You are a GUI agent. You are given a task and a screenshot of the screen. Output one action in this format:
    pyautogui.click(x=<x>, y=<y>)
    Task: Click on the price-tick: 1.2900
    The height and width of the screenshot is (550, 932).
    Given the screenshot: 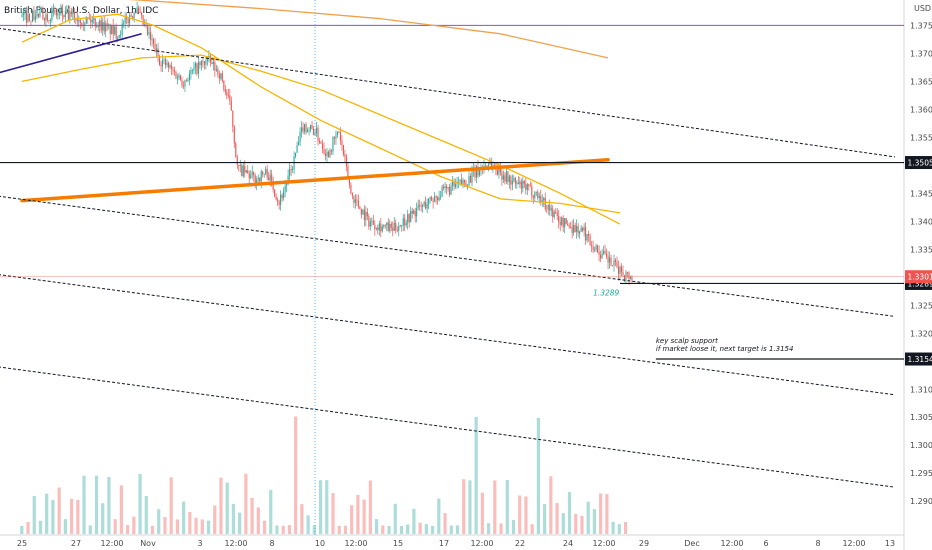 What is the action you would take?
    pyautogui.click(x=921, y=501)
    